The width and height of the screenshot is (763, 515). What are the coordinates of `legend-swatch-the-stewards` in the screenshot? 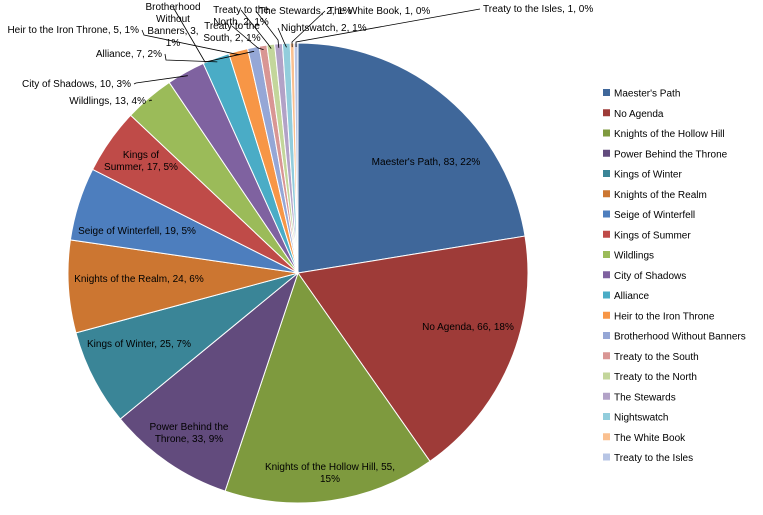 It's located at (606, 396).